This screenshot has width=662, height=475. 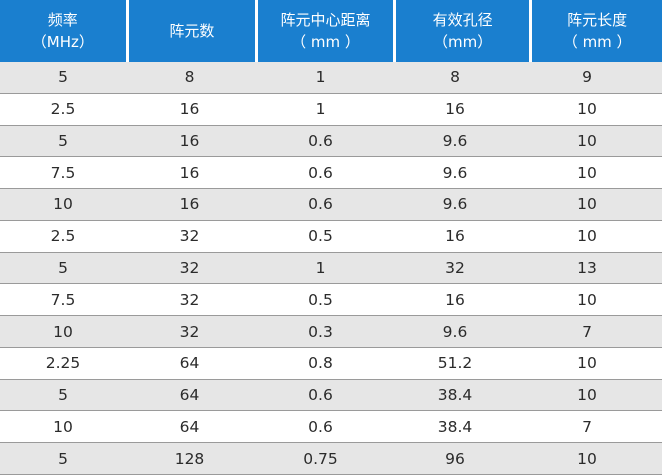 What do you see at coordinates (455, 77) in the screenshot?
I see `cell-aperture: 8` at bounding box center [455, 77].